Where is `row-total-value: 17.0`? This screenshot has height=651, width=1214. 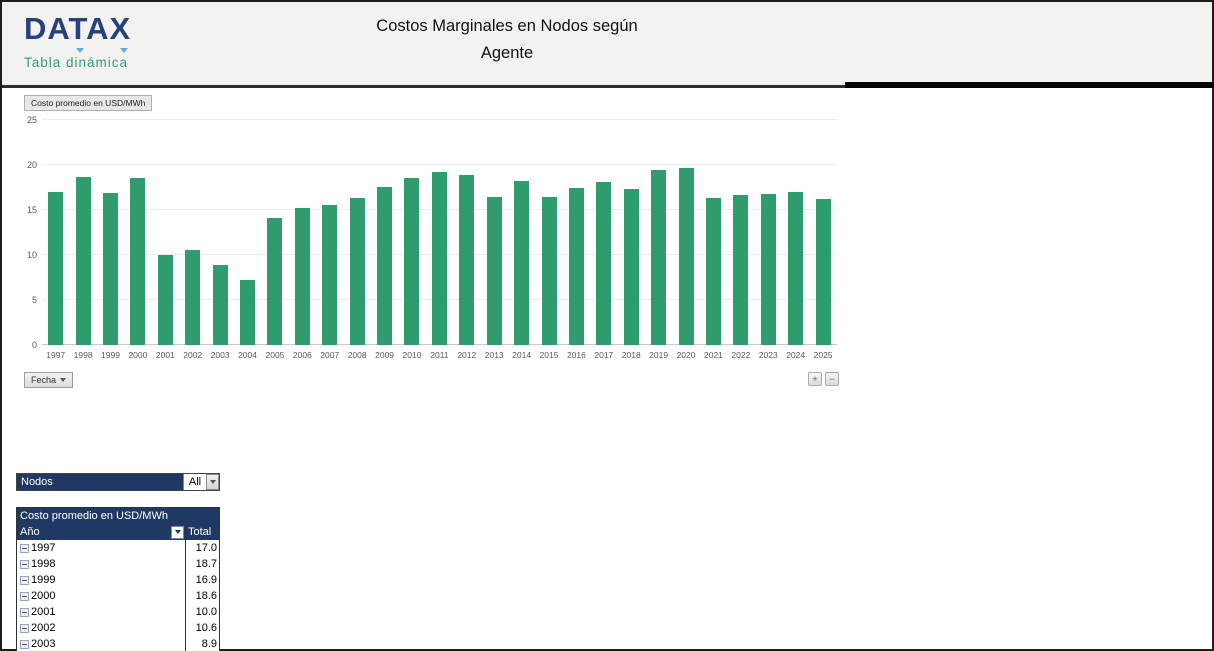
row-total-value: 17.0 is located at coordinates (202, 548).